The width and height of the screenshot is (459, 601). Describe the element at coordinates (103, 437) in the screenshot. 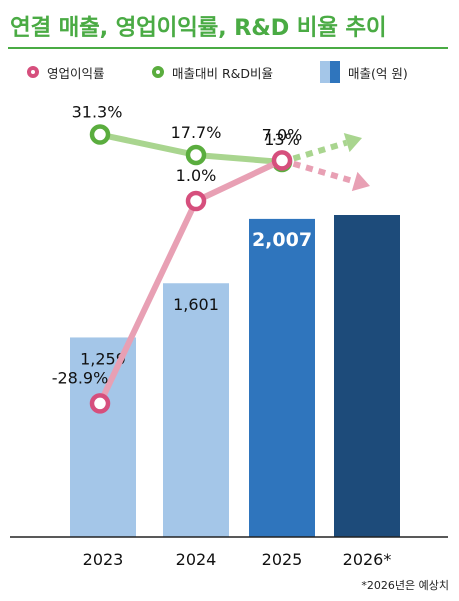

I see `bar-2023` at that location.